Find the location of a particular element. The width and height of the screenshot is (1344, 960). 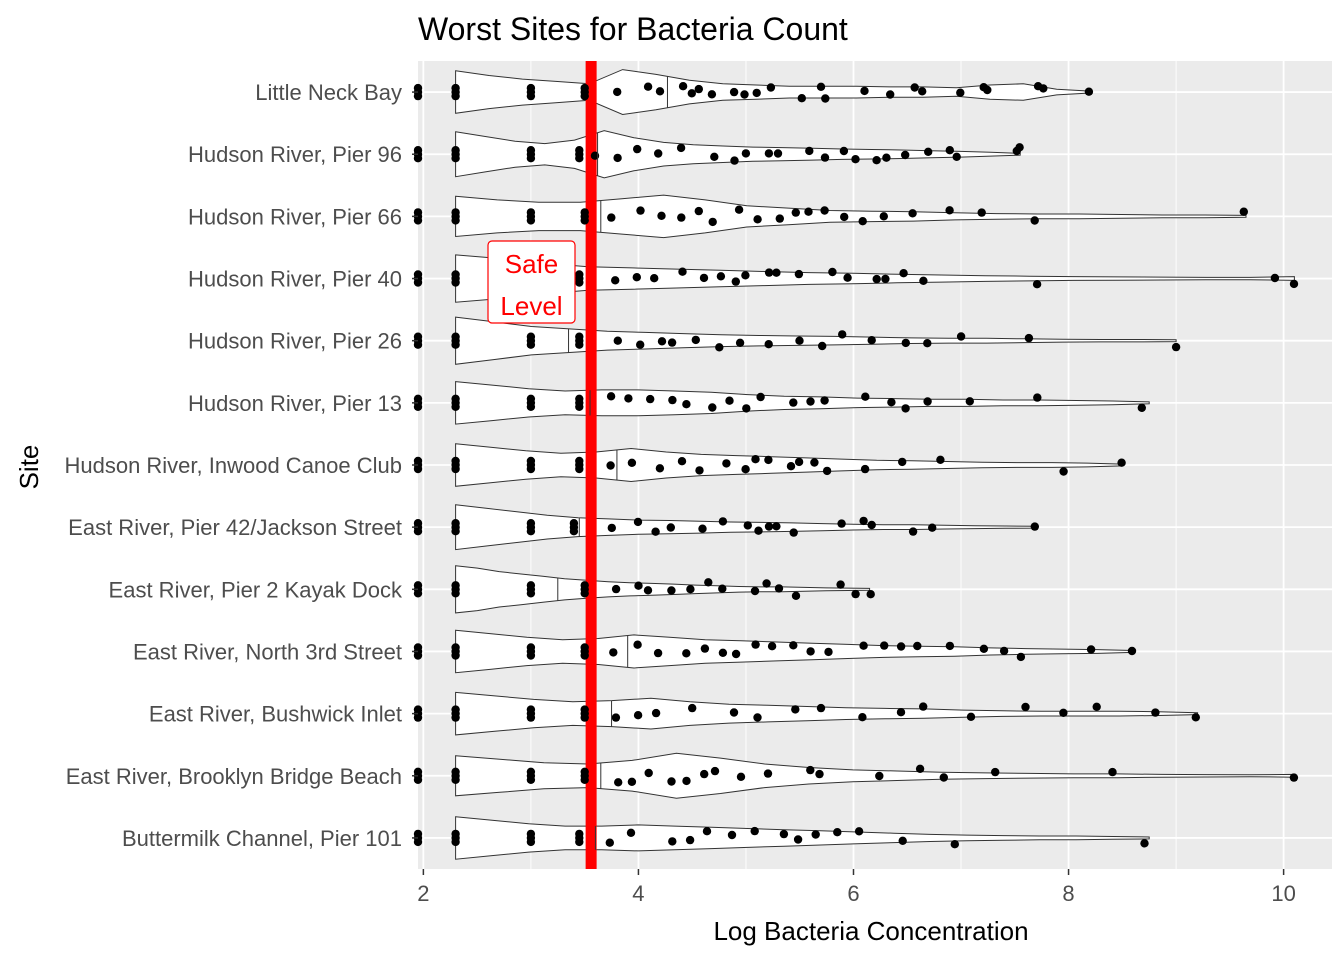

y-tick-label: Little Neck Bay is located at coordinates (328, 92).